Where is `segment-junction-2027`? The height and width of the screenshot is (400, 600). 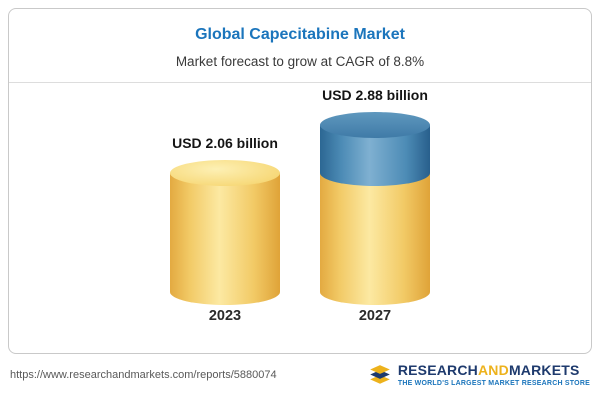 segment-junction-2027 is located at coordinates (375, 173).